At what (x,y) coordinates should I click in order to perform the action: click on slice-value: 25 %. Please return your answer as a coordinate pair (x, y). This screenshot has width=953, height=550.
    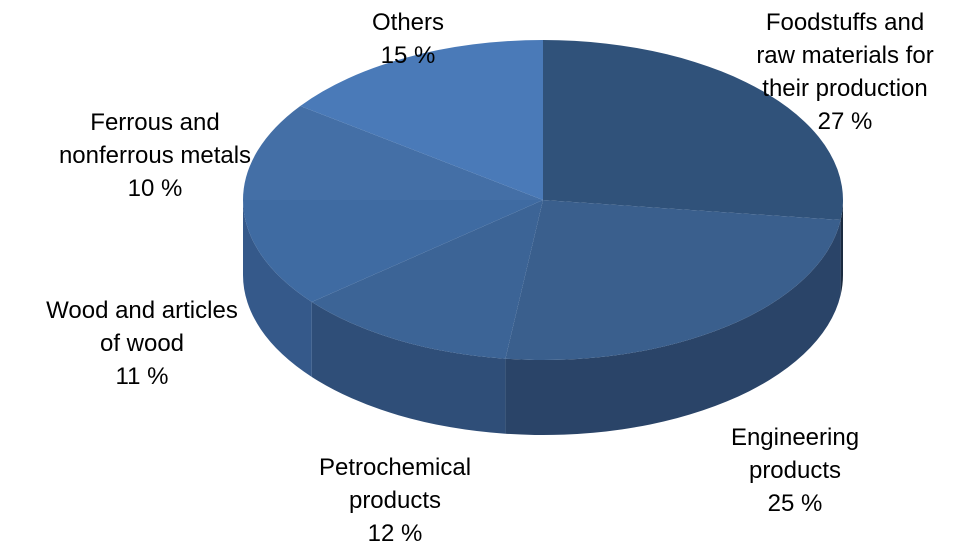
    Looking at the image, I should click on (795, 503).